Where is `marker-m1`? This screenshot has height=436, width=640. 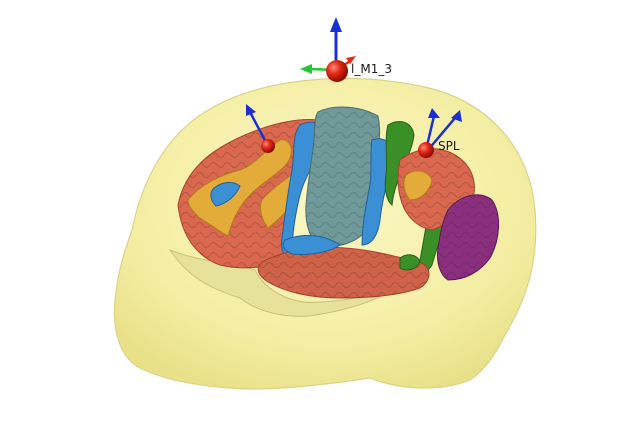
marker-m1 is located at coordinates (328, 49).